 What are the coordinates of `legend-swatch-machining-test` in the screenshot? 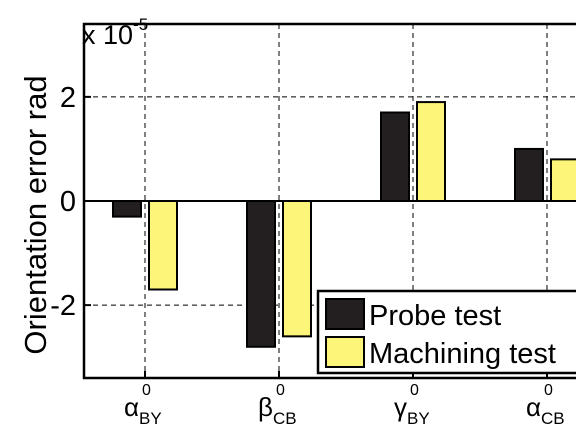 It's located at (345, 352).